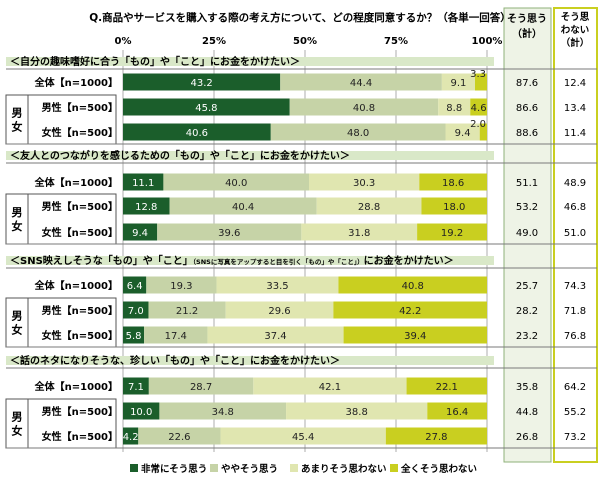 This screenshot has width=600, height=486. What do you see at coordinates (243, 207) in the screenshot?
I see `data-label: 40.4` at bounding box center [243, 207].